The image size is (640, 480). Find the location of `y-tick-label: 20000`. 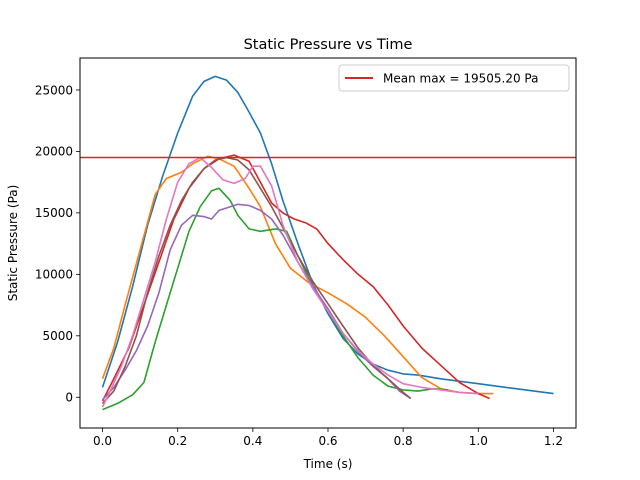

y-tick-label: 20000 is located at coordinates (54, 152).